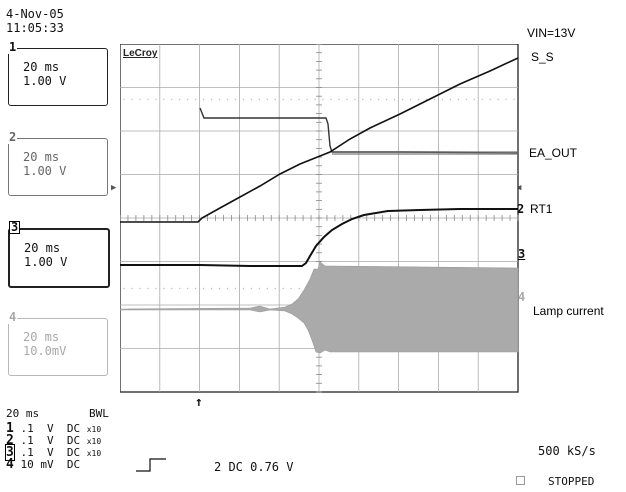  Describe the element at coordinates (45, 351) in the screenshot. I see `channel-4-scale: 10.0mV` at that location.